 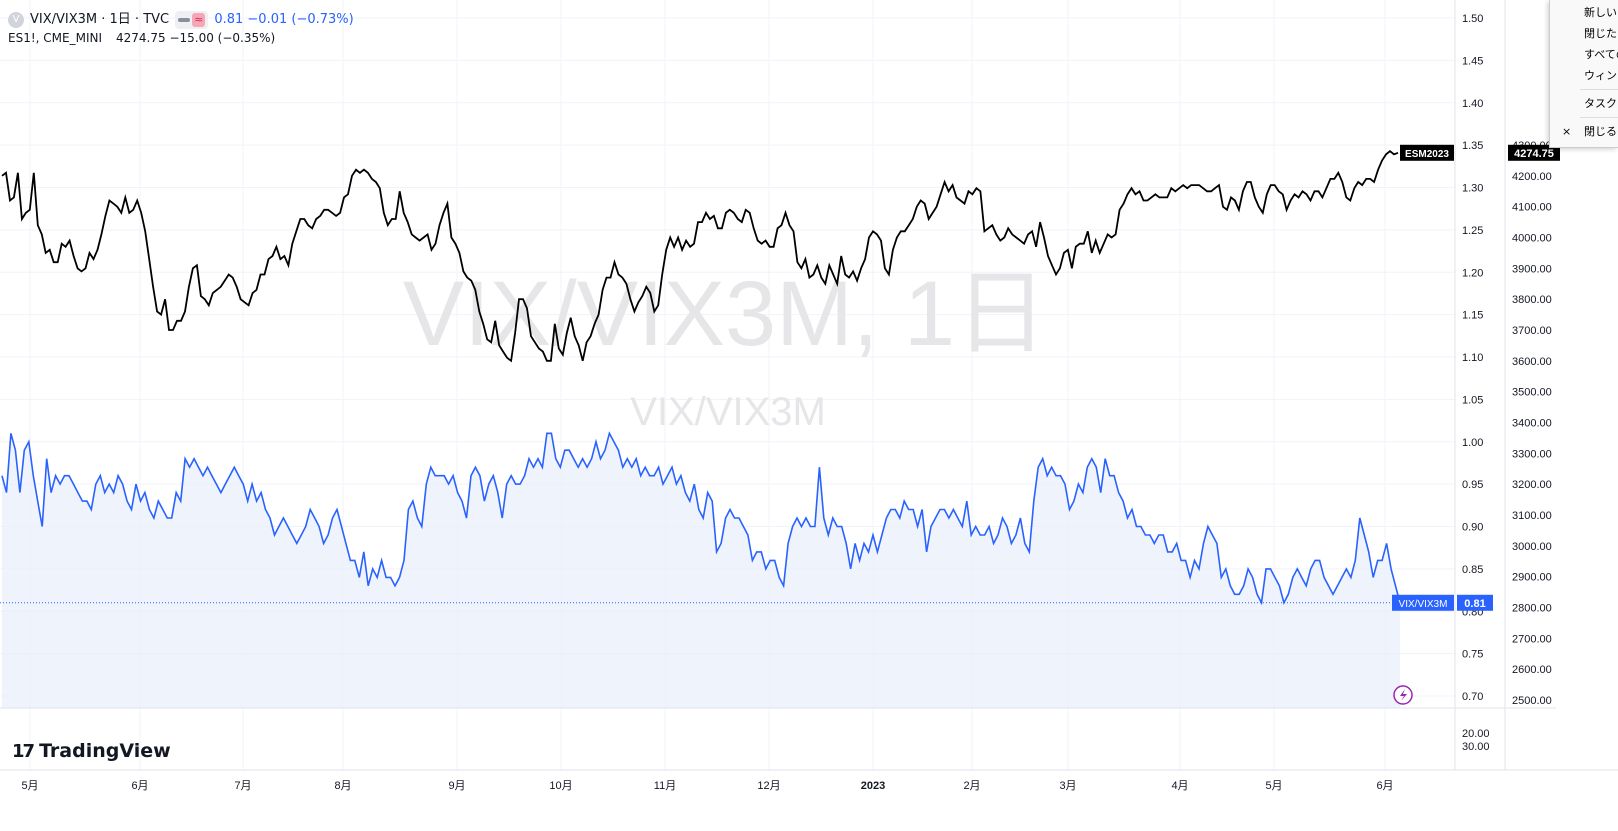 What do you see at coordinates (1532, 516) in the screenshot?
I see `price-axis-tick-es: 3100.00` at bounding box center [1532, 516].